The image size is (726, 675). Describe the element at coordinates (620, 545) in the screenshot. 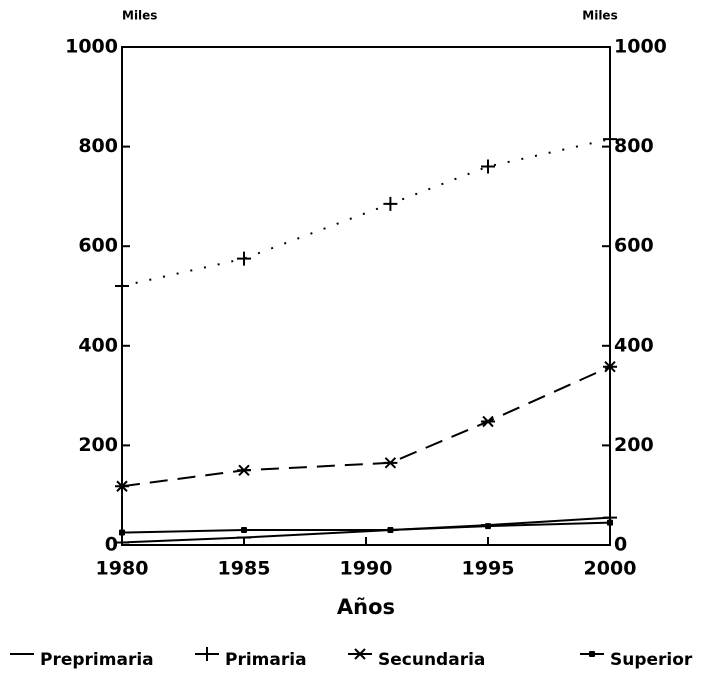

I see `y2-tick-label: 0` at that location.